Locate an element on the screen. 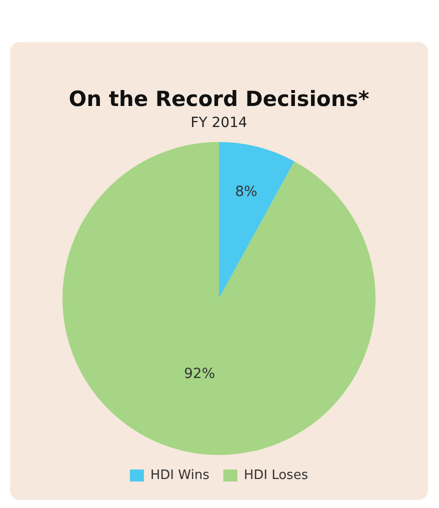 The height and width of the screenshot is (508, 439). legend-label: HDI Loses is located at coordinates (276, 475).